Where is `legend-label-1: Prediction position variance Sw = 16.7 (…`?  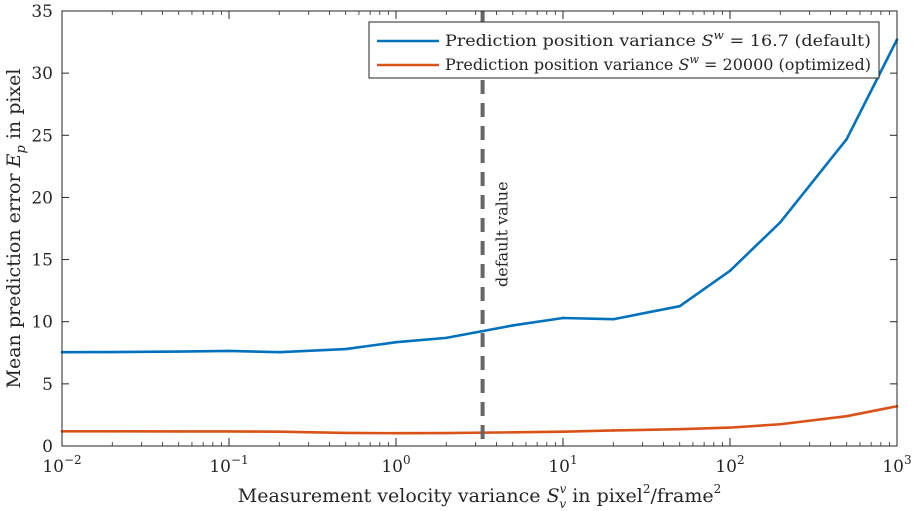 legend-label-1: Prediction position variance Sw = 16.7 (… is located at coordinates (658, 39).